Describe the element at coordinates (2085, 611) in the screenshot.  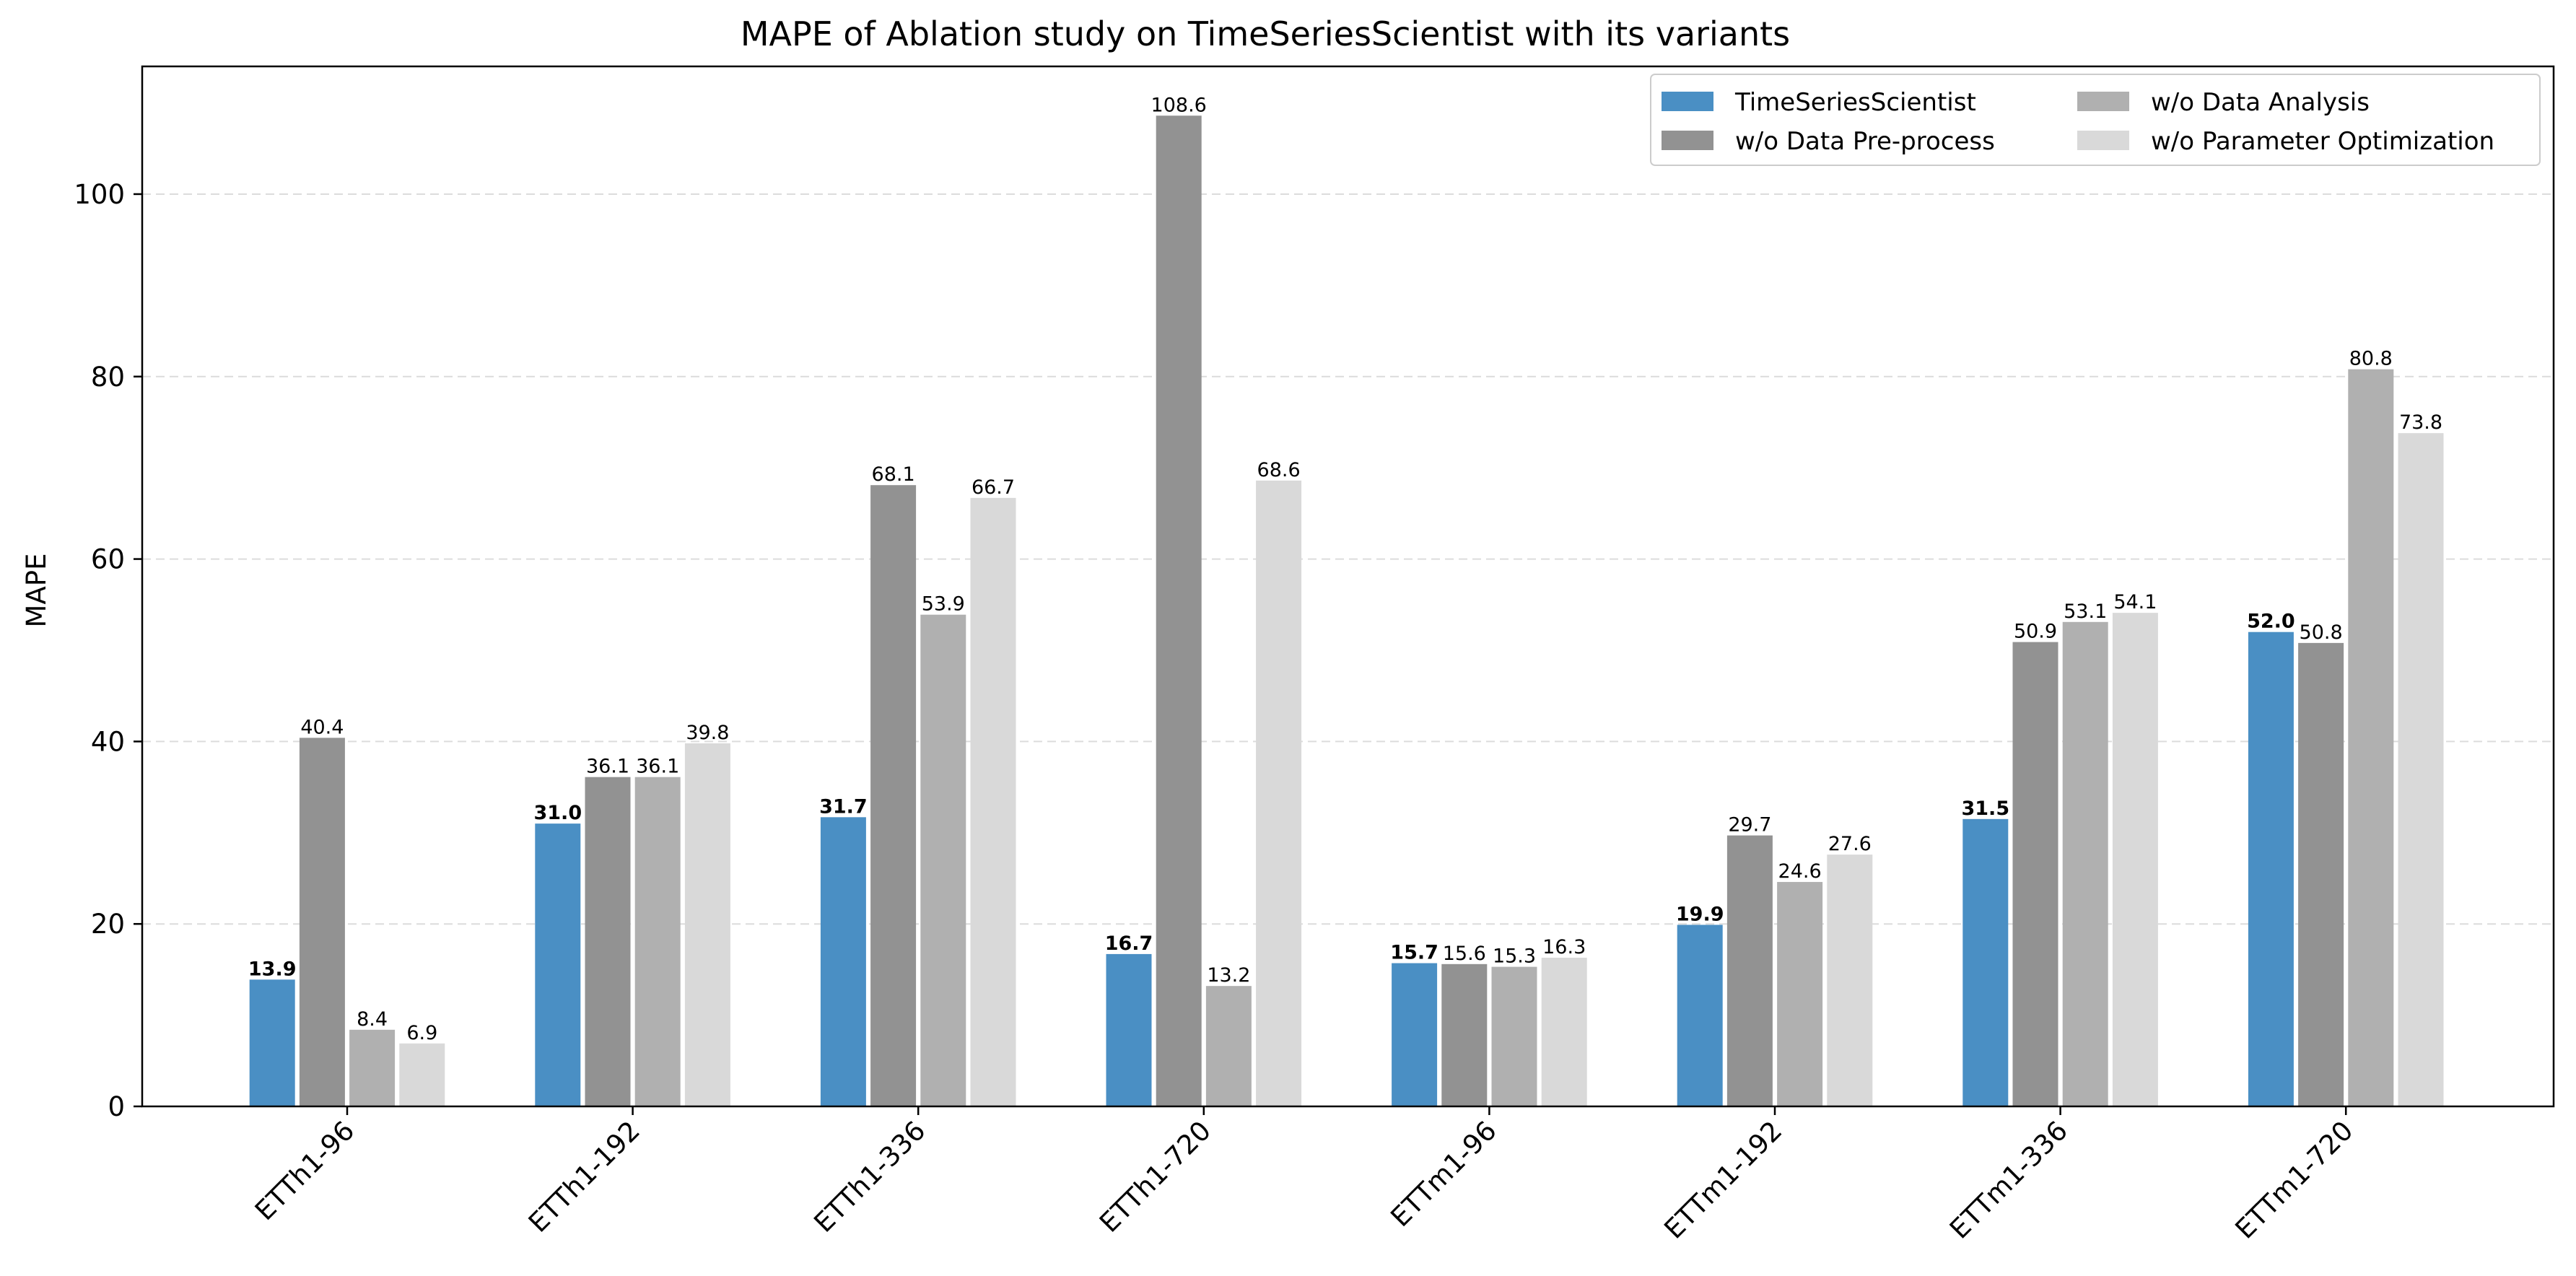
I see `bar-value-label: 53.1` at that location.